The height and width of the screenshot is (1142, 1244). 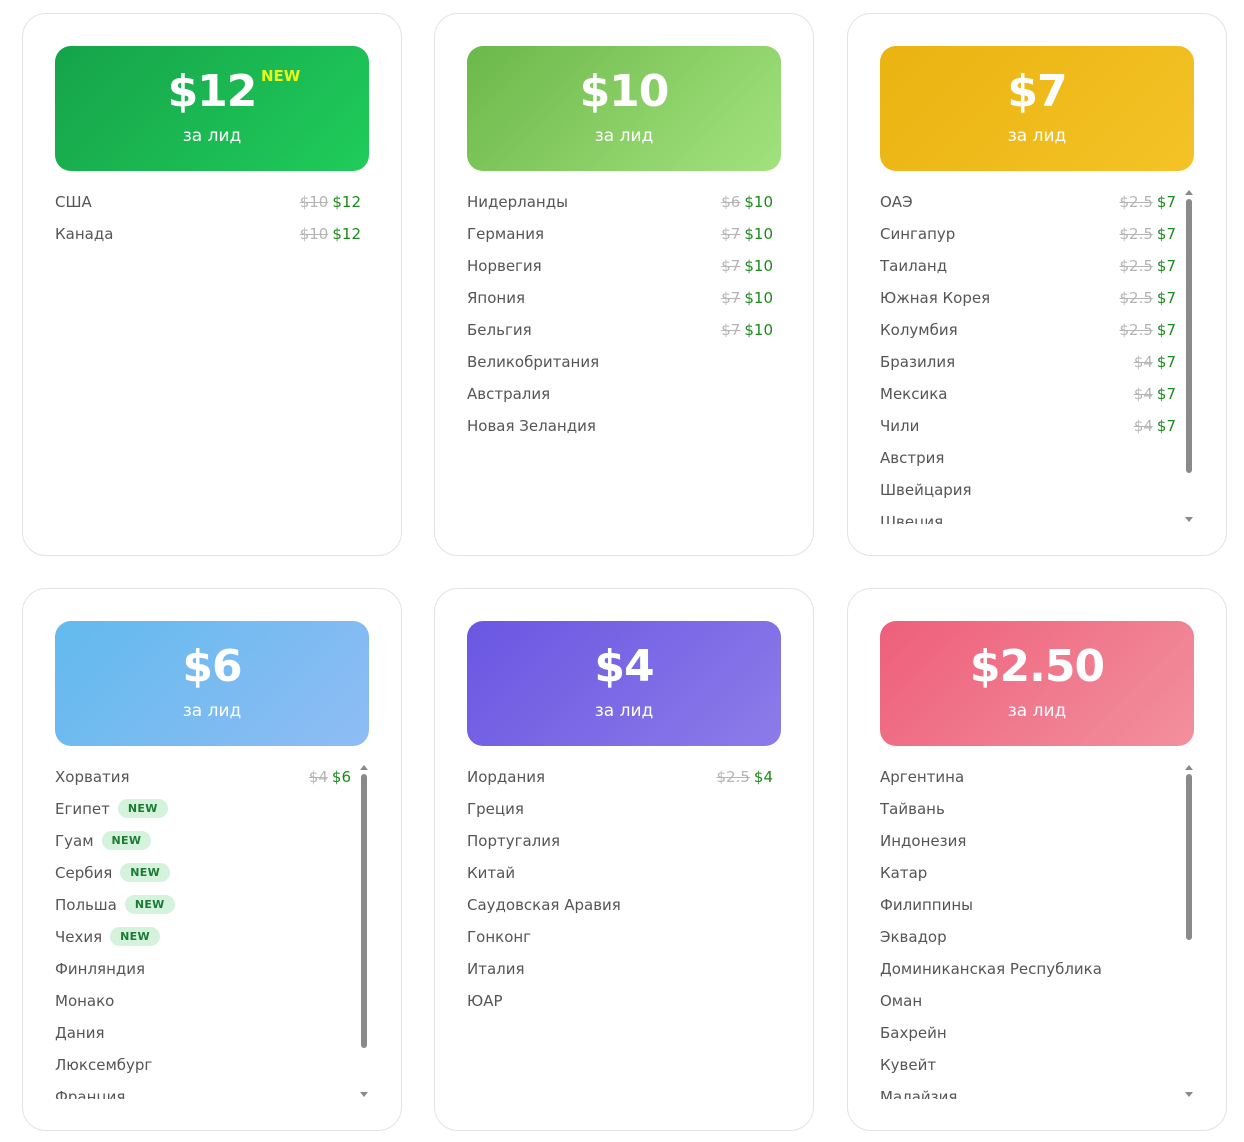 I want to click on country-row: Индонезия, so click(x=1033, y=841).